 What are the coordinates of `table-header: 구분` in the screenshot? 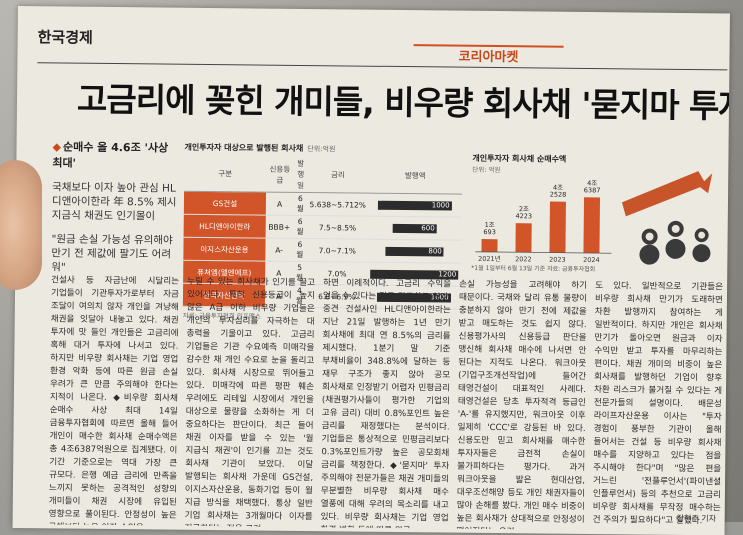 It's located at (225, 174).